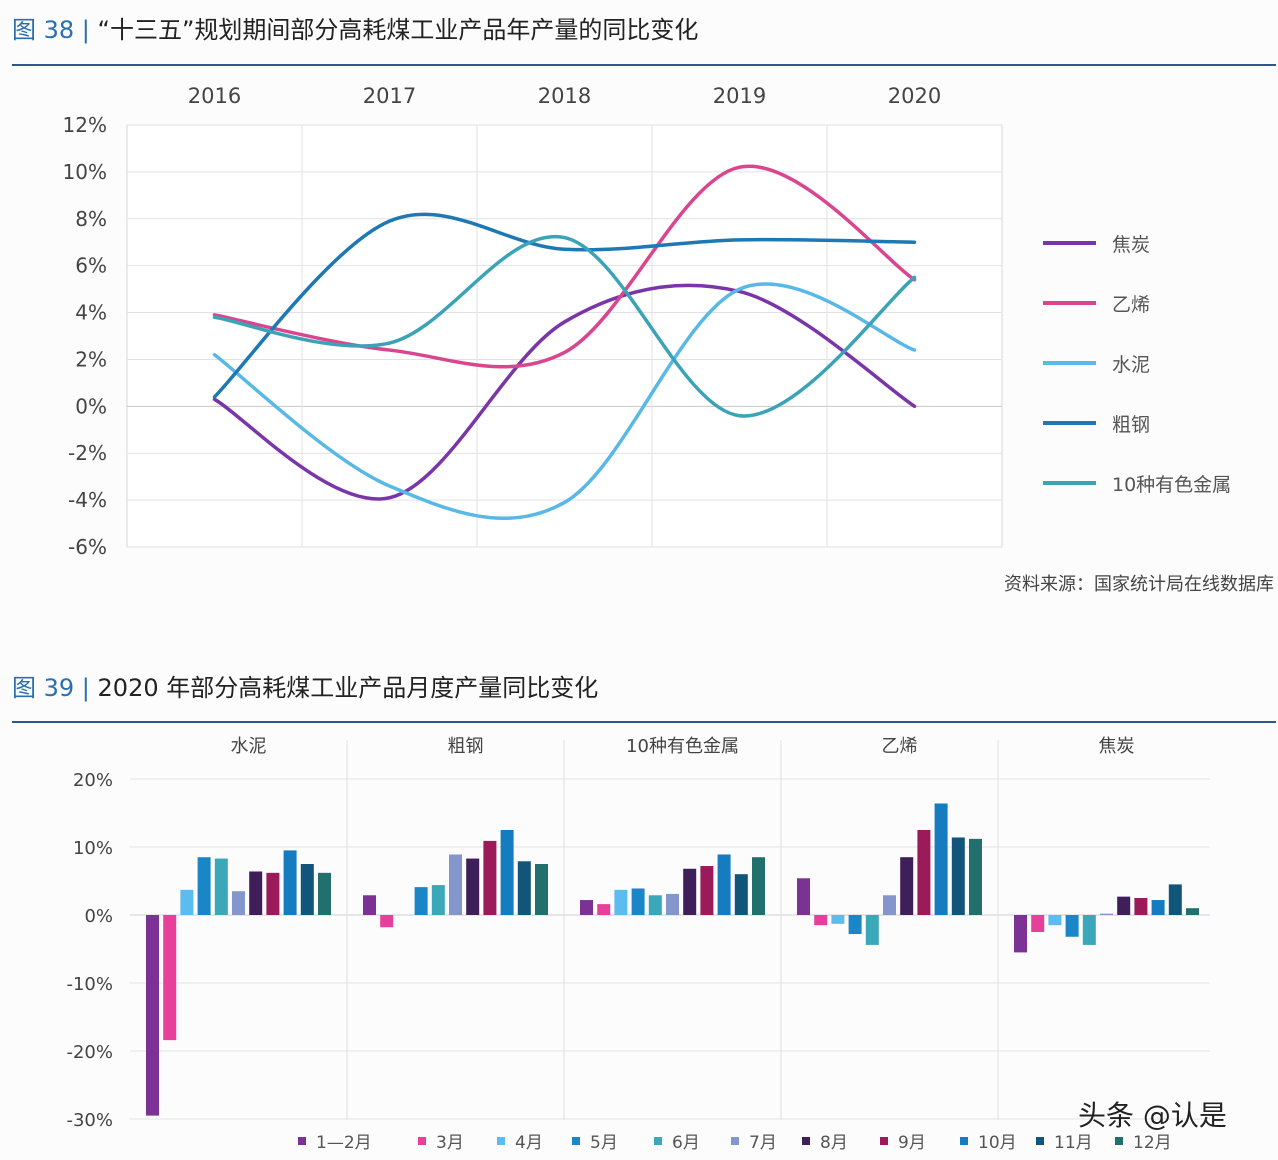 The image size is (1278, 1160). What do you see at coordinates (490, 877) in the screenshot?
I see `bar-9月-粗钢` at bounding box center [490, 877].